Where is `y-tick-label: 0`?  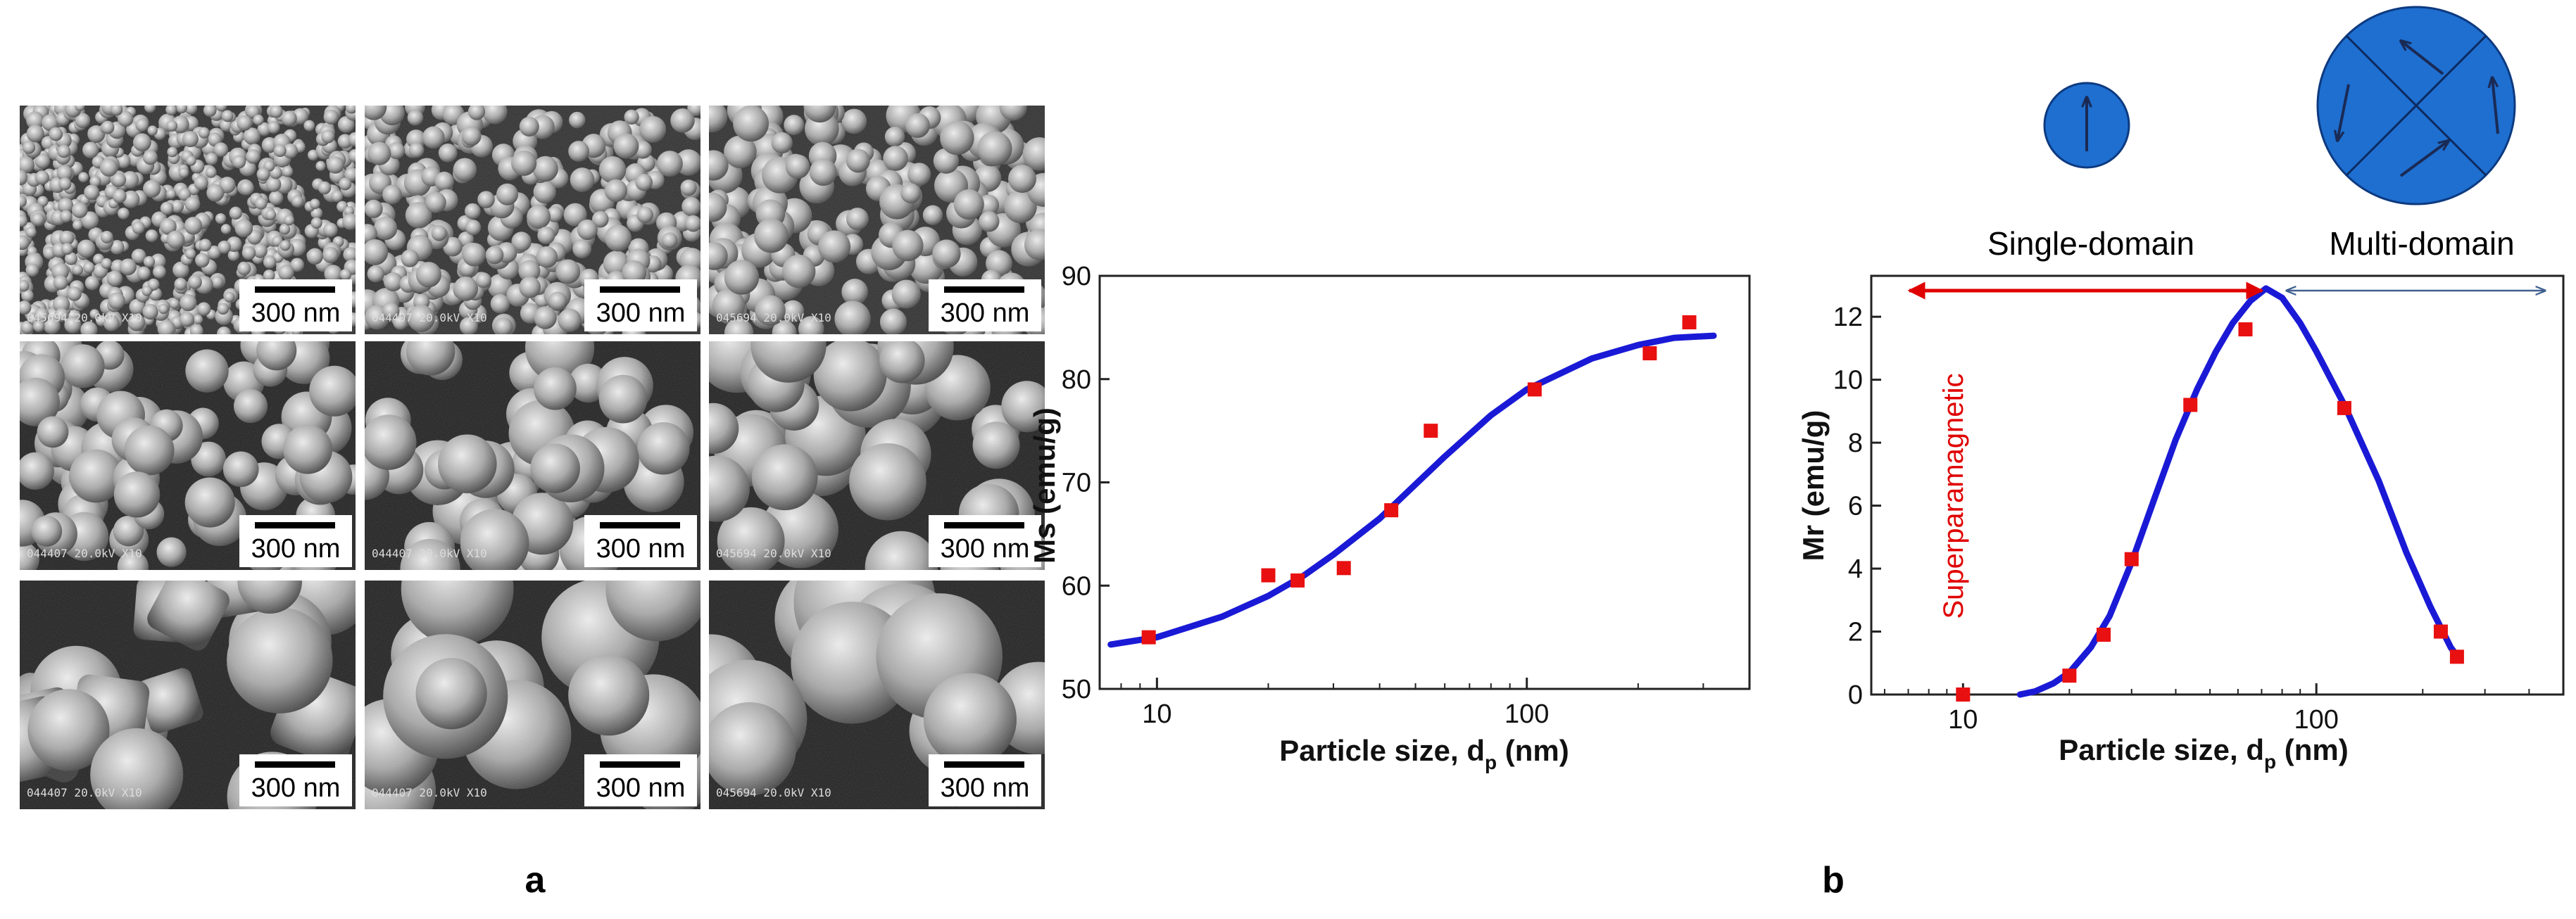
y-tick-label: 0 is located at coordinates (1856, 695).